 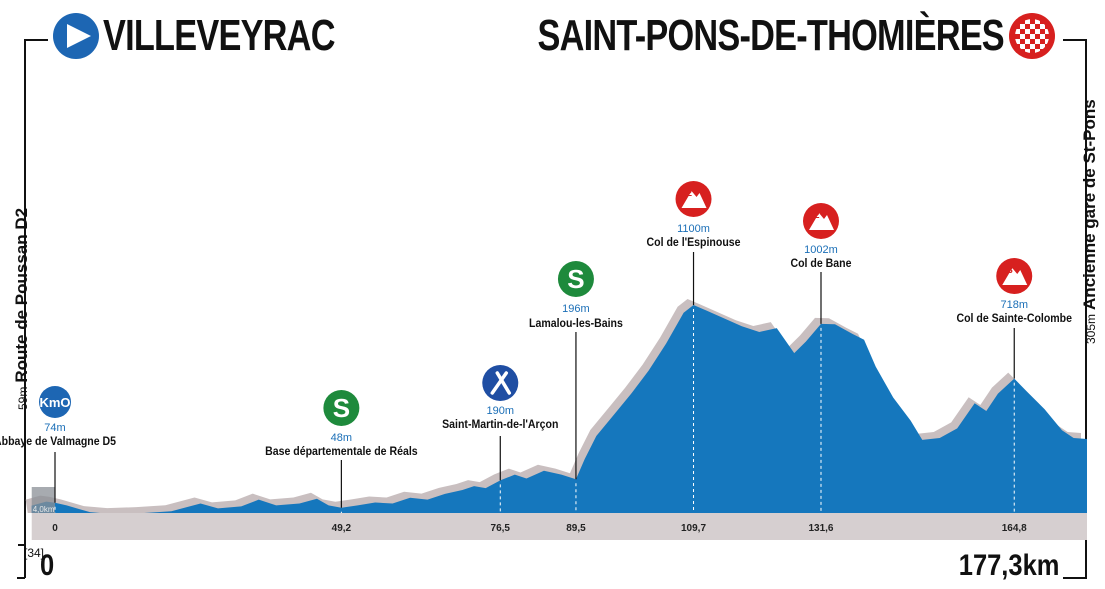 What do you see at coordinates (771, 35) in the screenshot?
I see `finish-city-title: SAINT-PONS-DE-THOMIÈRES` at bounding box center [771, 35].